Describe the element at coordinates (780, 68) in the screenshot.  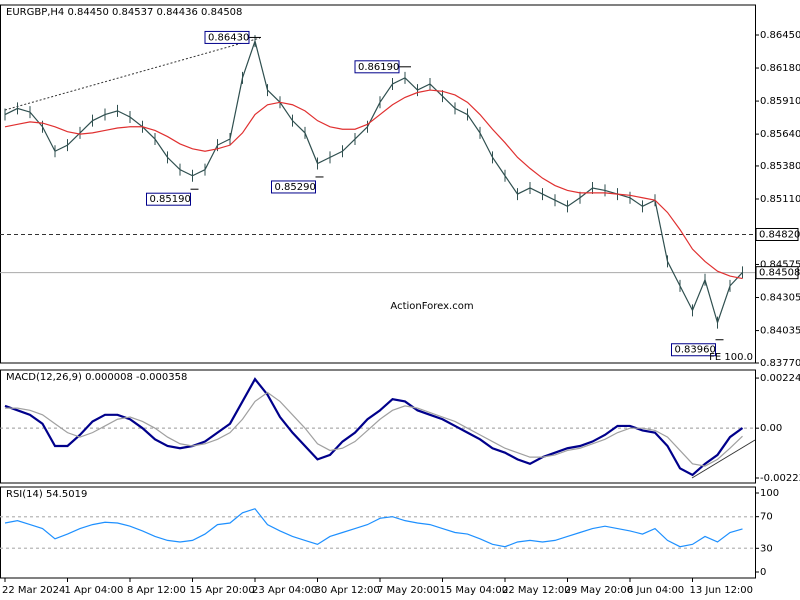
I see `y-tick-label: 0.86180` at that location.